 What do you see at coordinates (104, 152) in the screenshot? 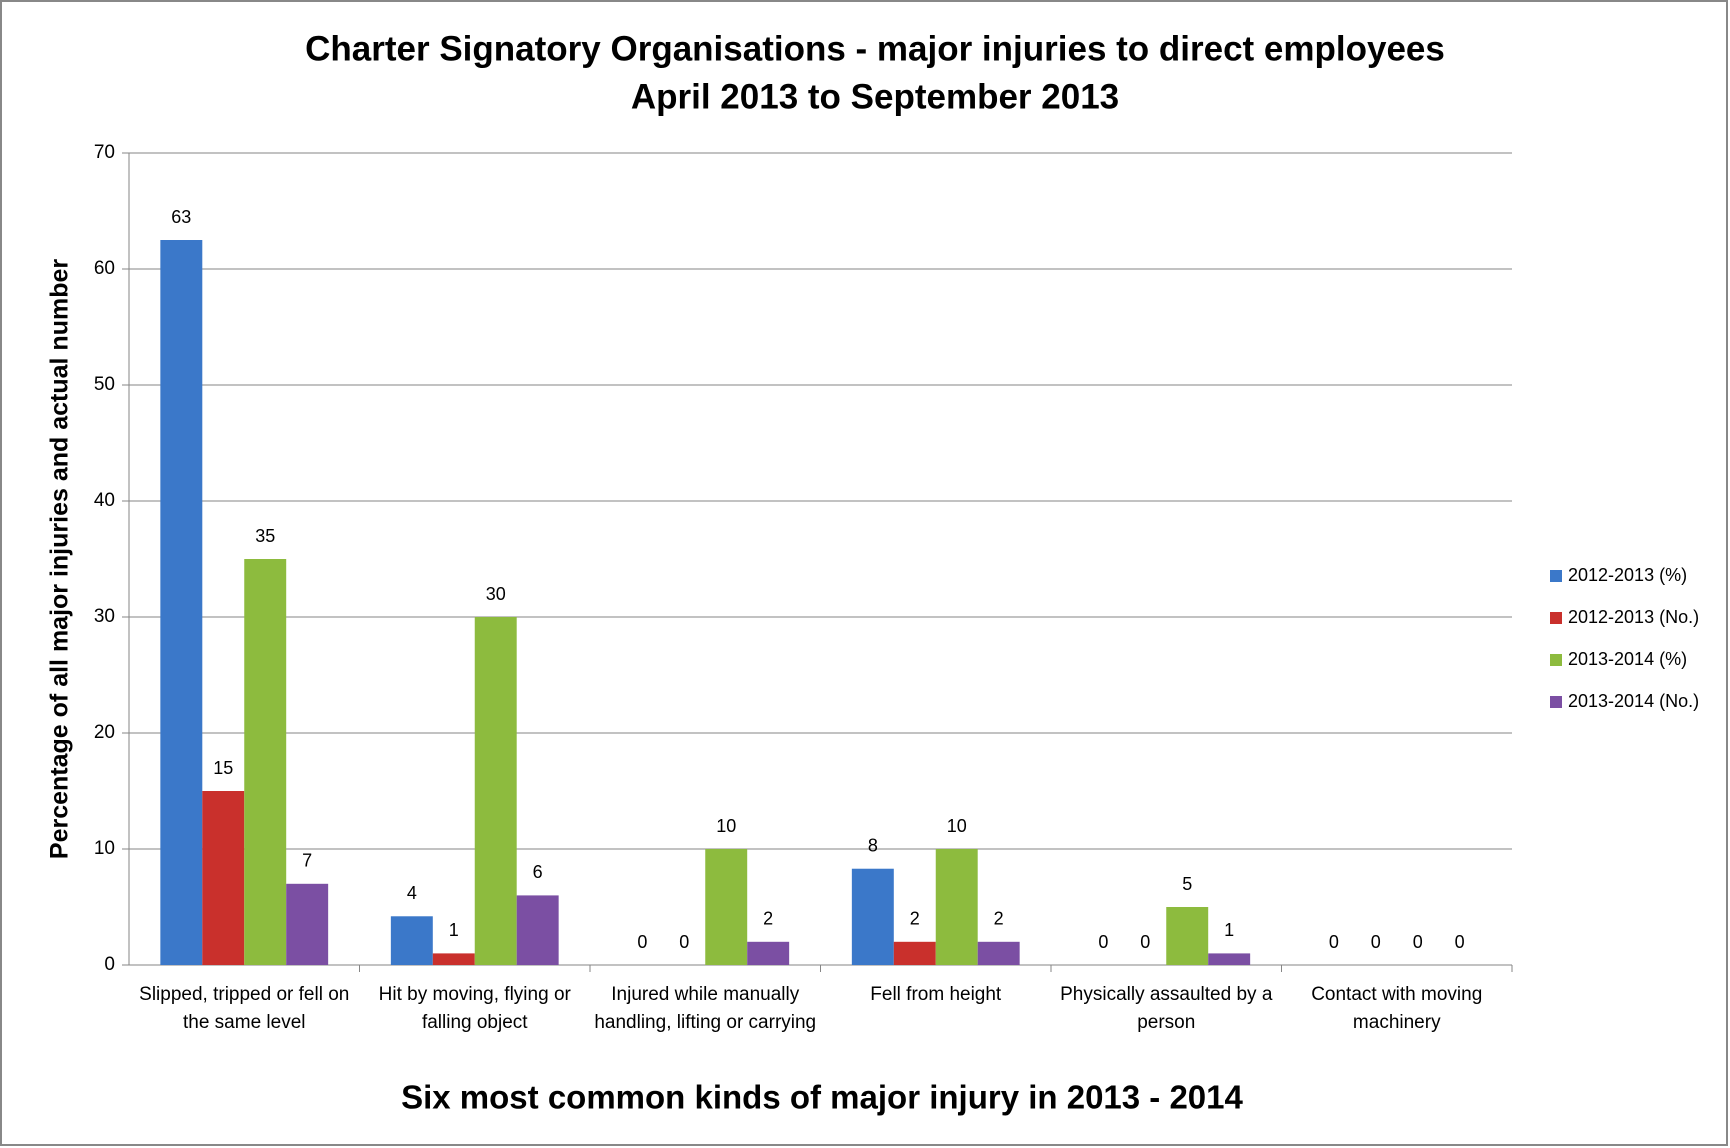
I see `y-tick-label: 70` at bounding box center [104, 152].